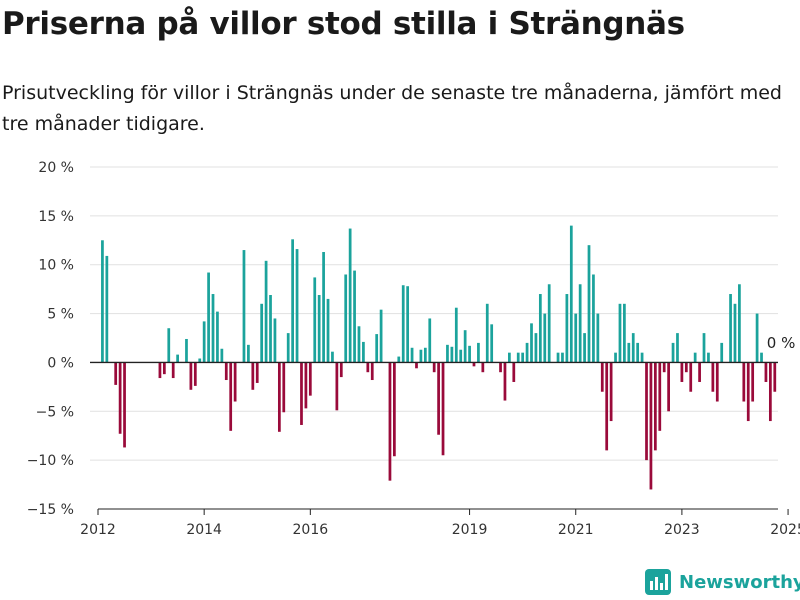 The width and height of the screenshot is (800, 600). What do you see at coordinates (60, 363) in the screenshot?
I see `y-tick-label: 0 %` at bounding box center [60, 363].